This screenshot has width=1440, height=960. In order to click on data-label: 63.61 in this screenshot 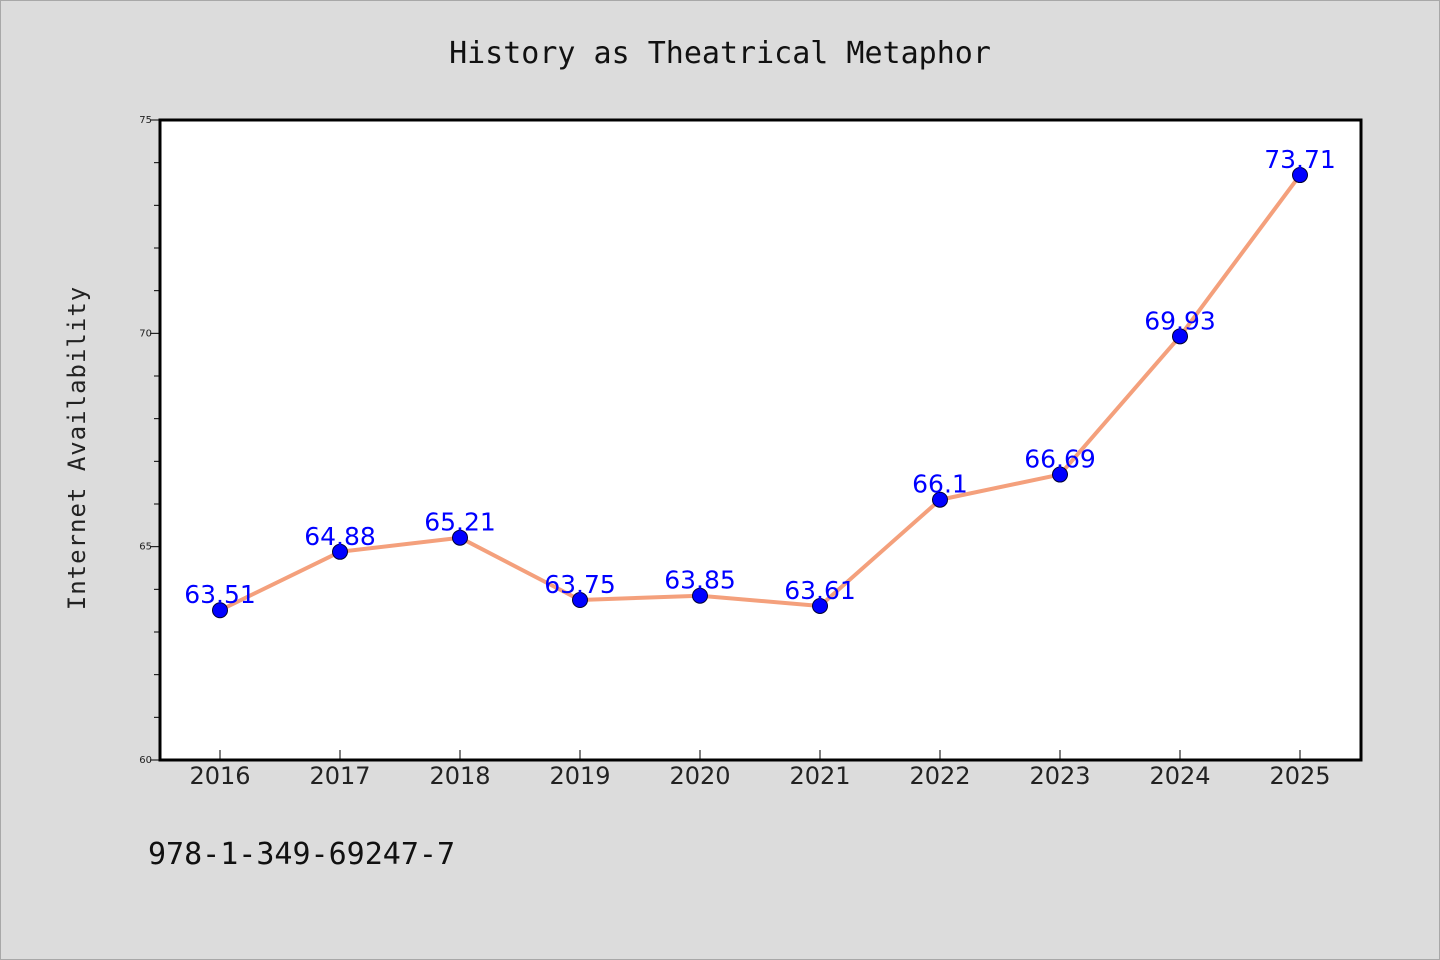, I will do `click(820, 590)`.